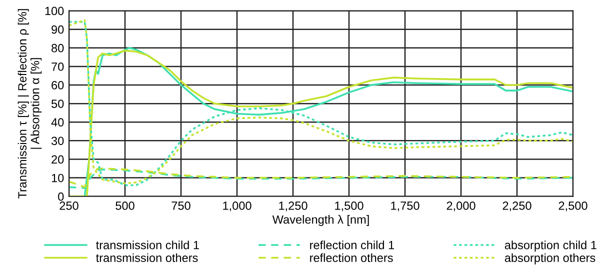 The image size is (600, 269). Describe the element at coordinates (58, 48) in the screenshot. I see `y-tick-label: 80` at that location.